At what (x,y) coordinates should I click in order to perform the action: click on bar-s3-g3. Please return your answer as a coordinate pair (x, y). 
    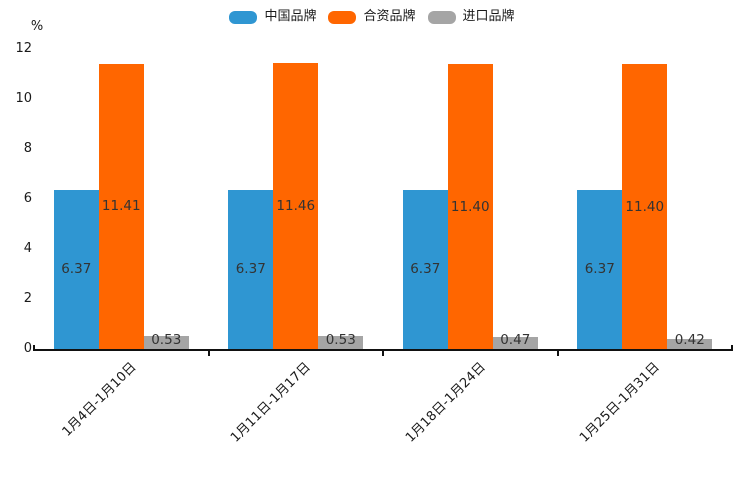
    Looking at the image, I should click on (515, 343).